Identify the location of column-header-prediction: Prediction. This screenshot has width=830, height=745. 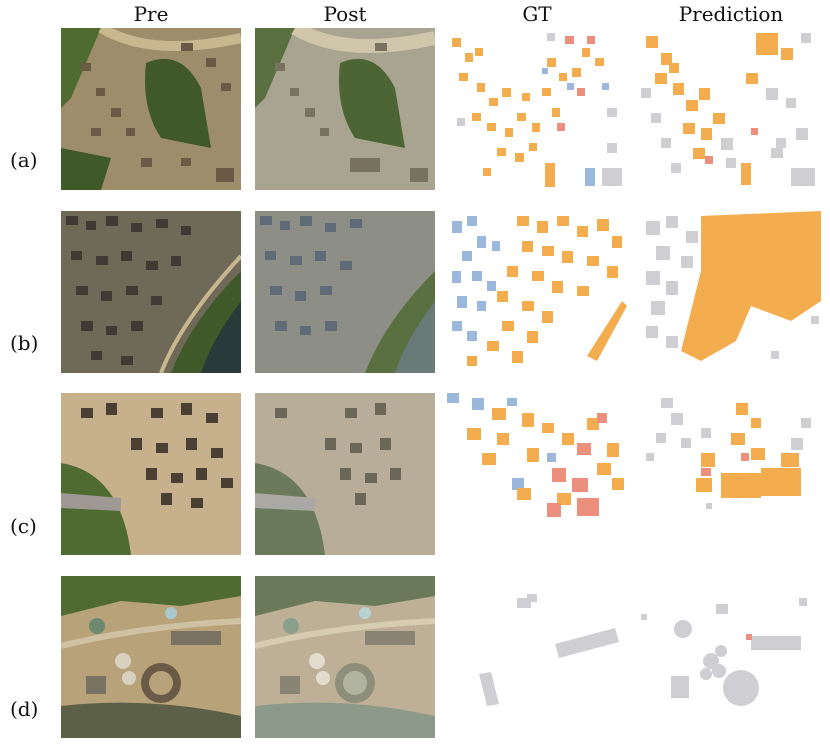
(731, 14).